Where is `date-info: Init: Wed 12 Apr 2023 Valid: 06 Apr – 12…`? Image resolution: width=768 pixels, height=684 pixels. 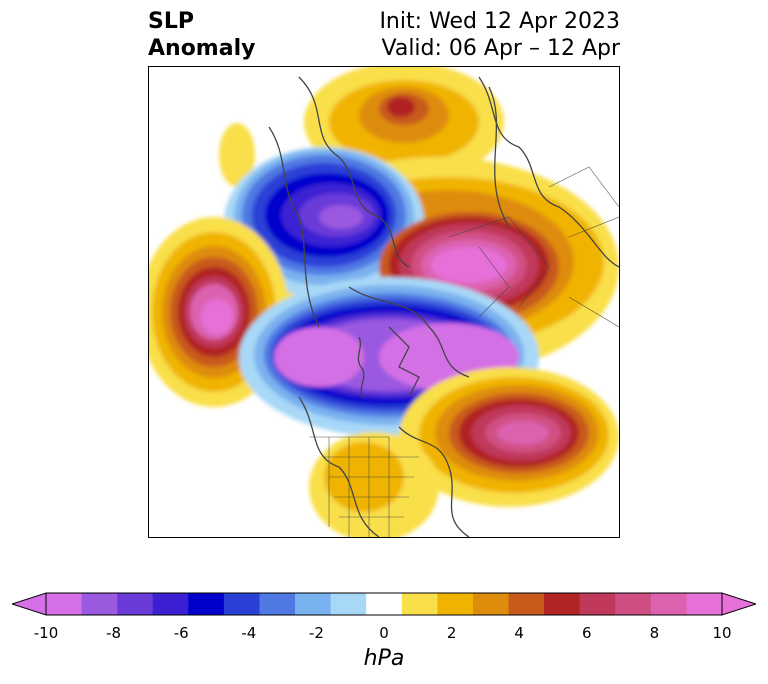 date-info: Init: Wed 12 Apr 2023 Valid: 06 Apr – 12… is located at coordinates (499, 35).